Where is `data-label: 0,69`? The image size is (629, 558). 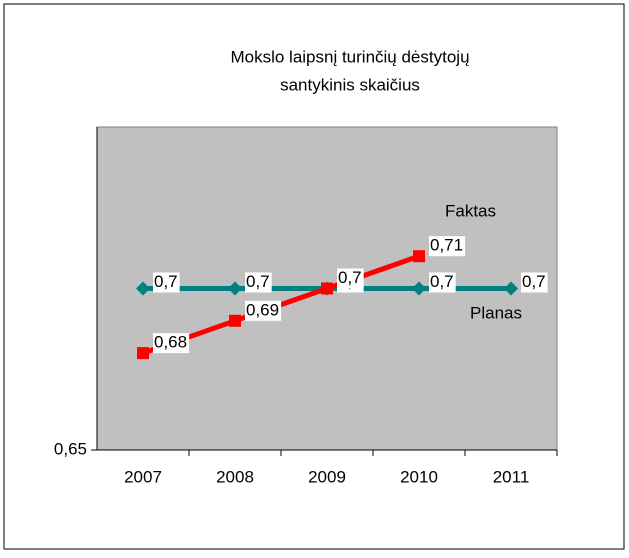
data-label: 0,69 is located at coordinates (262, 309).